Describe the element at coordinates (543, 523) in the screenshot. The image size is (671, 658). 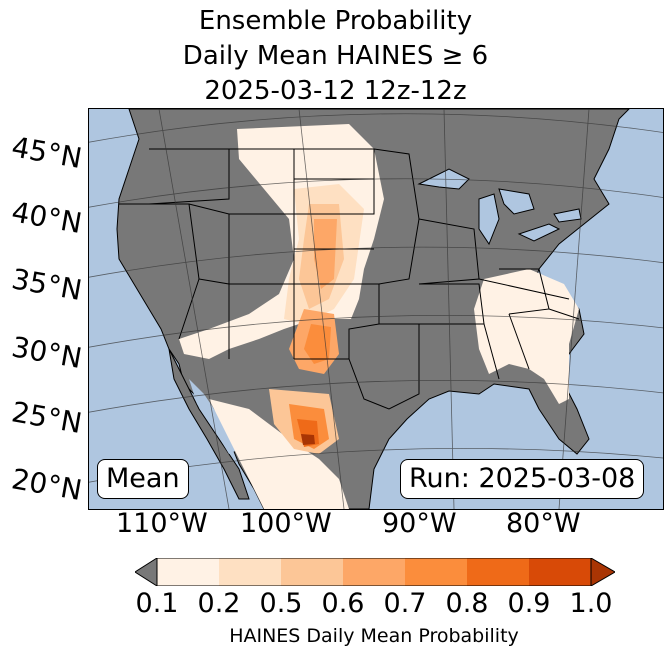
I see `lon-label-80: 80°W` at that location.